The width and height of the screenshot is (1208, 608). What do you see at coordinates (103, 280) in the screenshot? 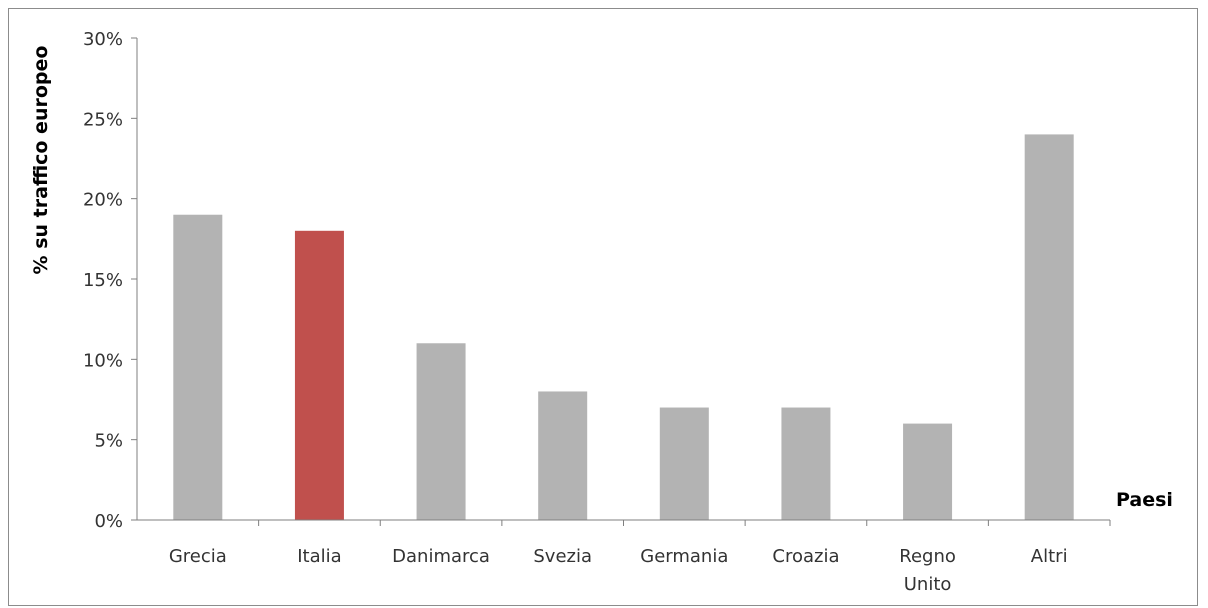
I see `y-tick-label: 15%` at bounding box center [103, 280].